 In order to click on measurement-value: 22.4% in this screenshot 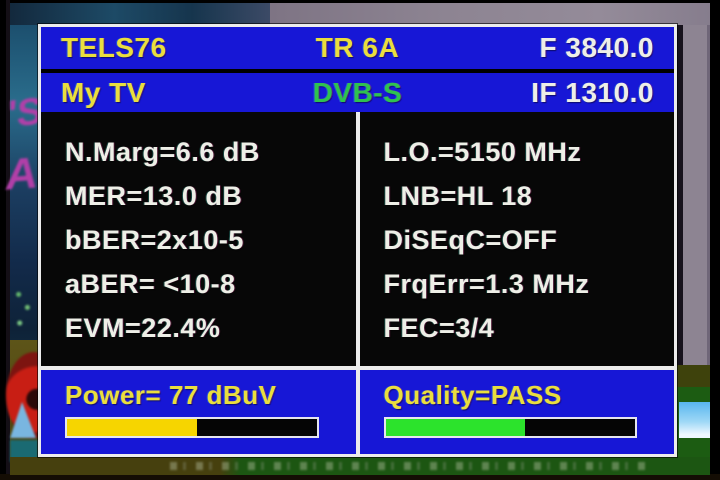, I will do `click(181, 328)`.